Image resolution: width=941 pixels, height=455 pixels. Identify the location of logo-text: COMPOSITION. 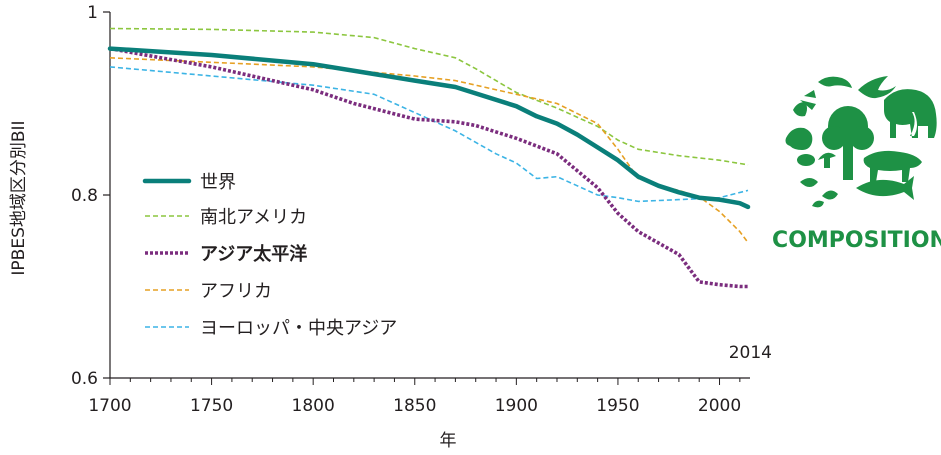
(856, 240).